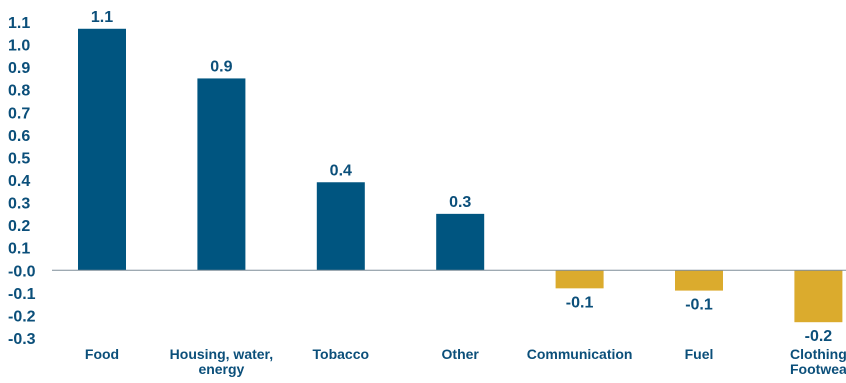 The image size is (846, 383). I want to click on data-label: 1.1, so click(102, 17).